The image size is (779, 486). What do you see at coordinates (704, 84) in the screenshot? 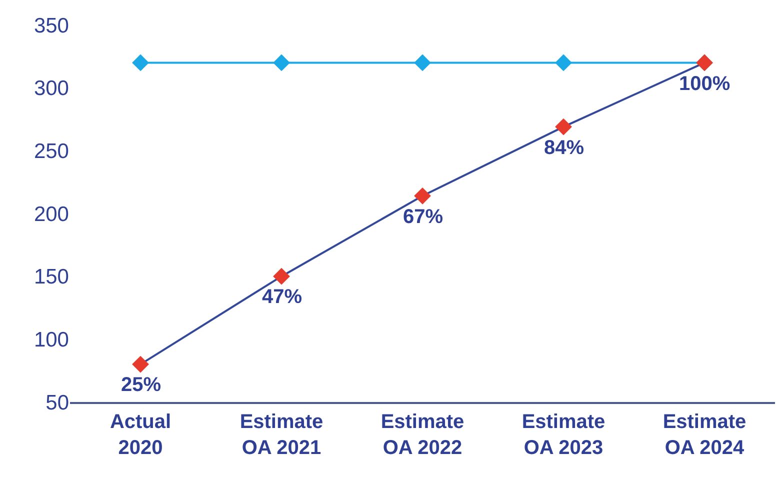
I see `annotation: 100%` at bounding box center [704, 84].